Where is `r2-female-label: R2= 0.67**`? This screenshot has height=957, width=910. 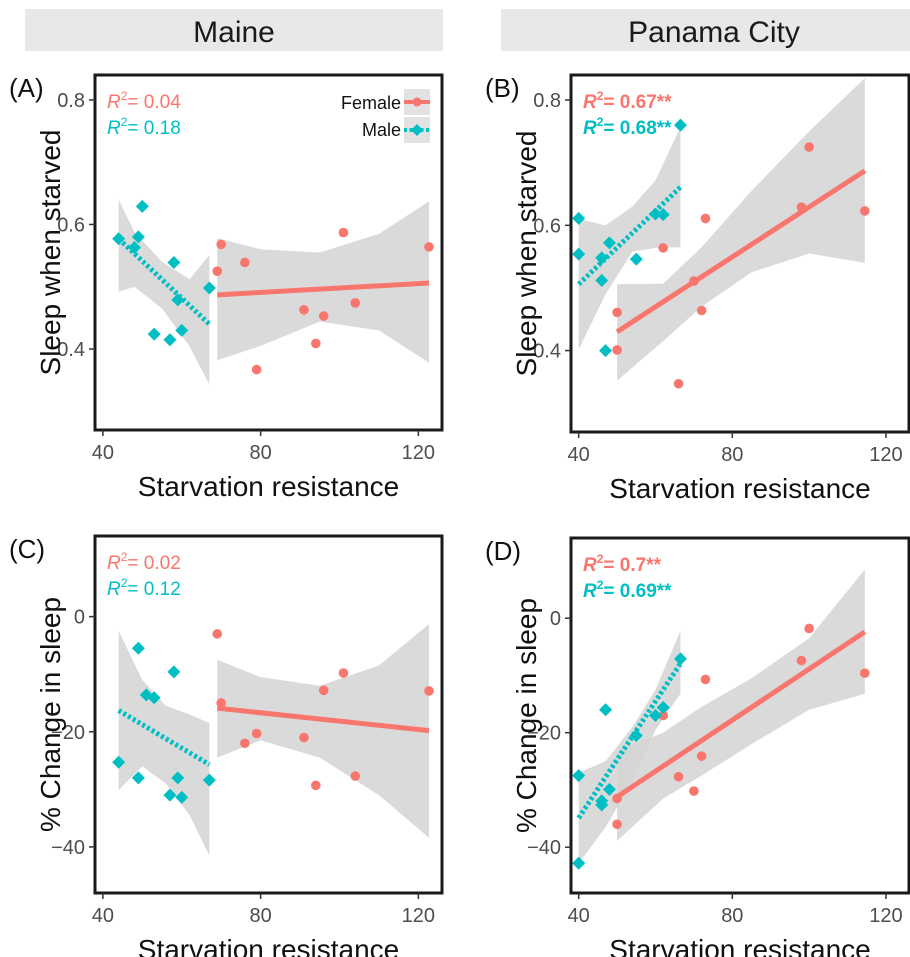 r2-female-label: R2= 0.67** is located at coordinates (627, 101).